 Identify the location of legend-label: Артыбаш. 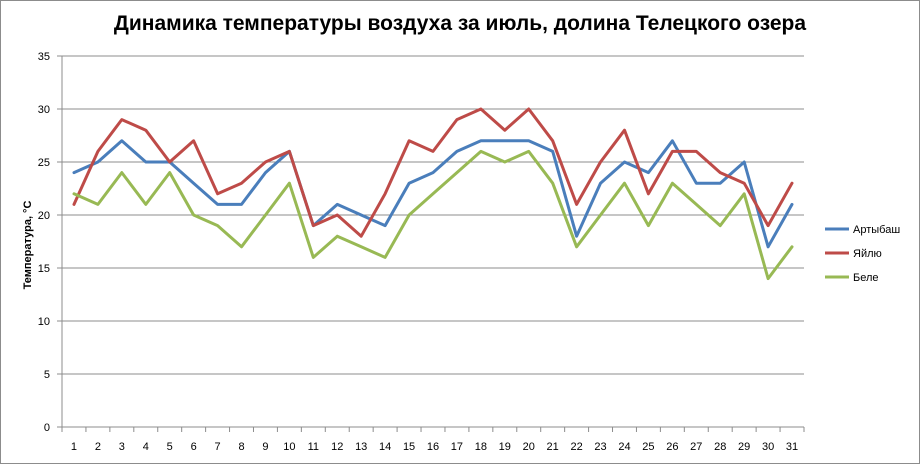
(876, 230).